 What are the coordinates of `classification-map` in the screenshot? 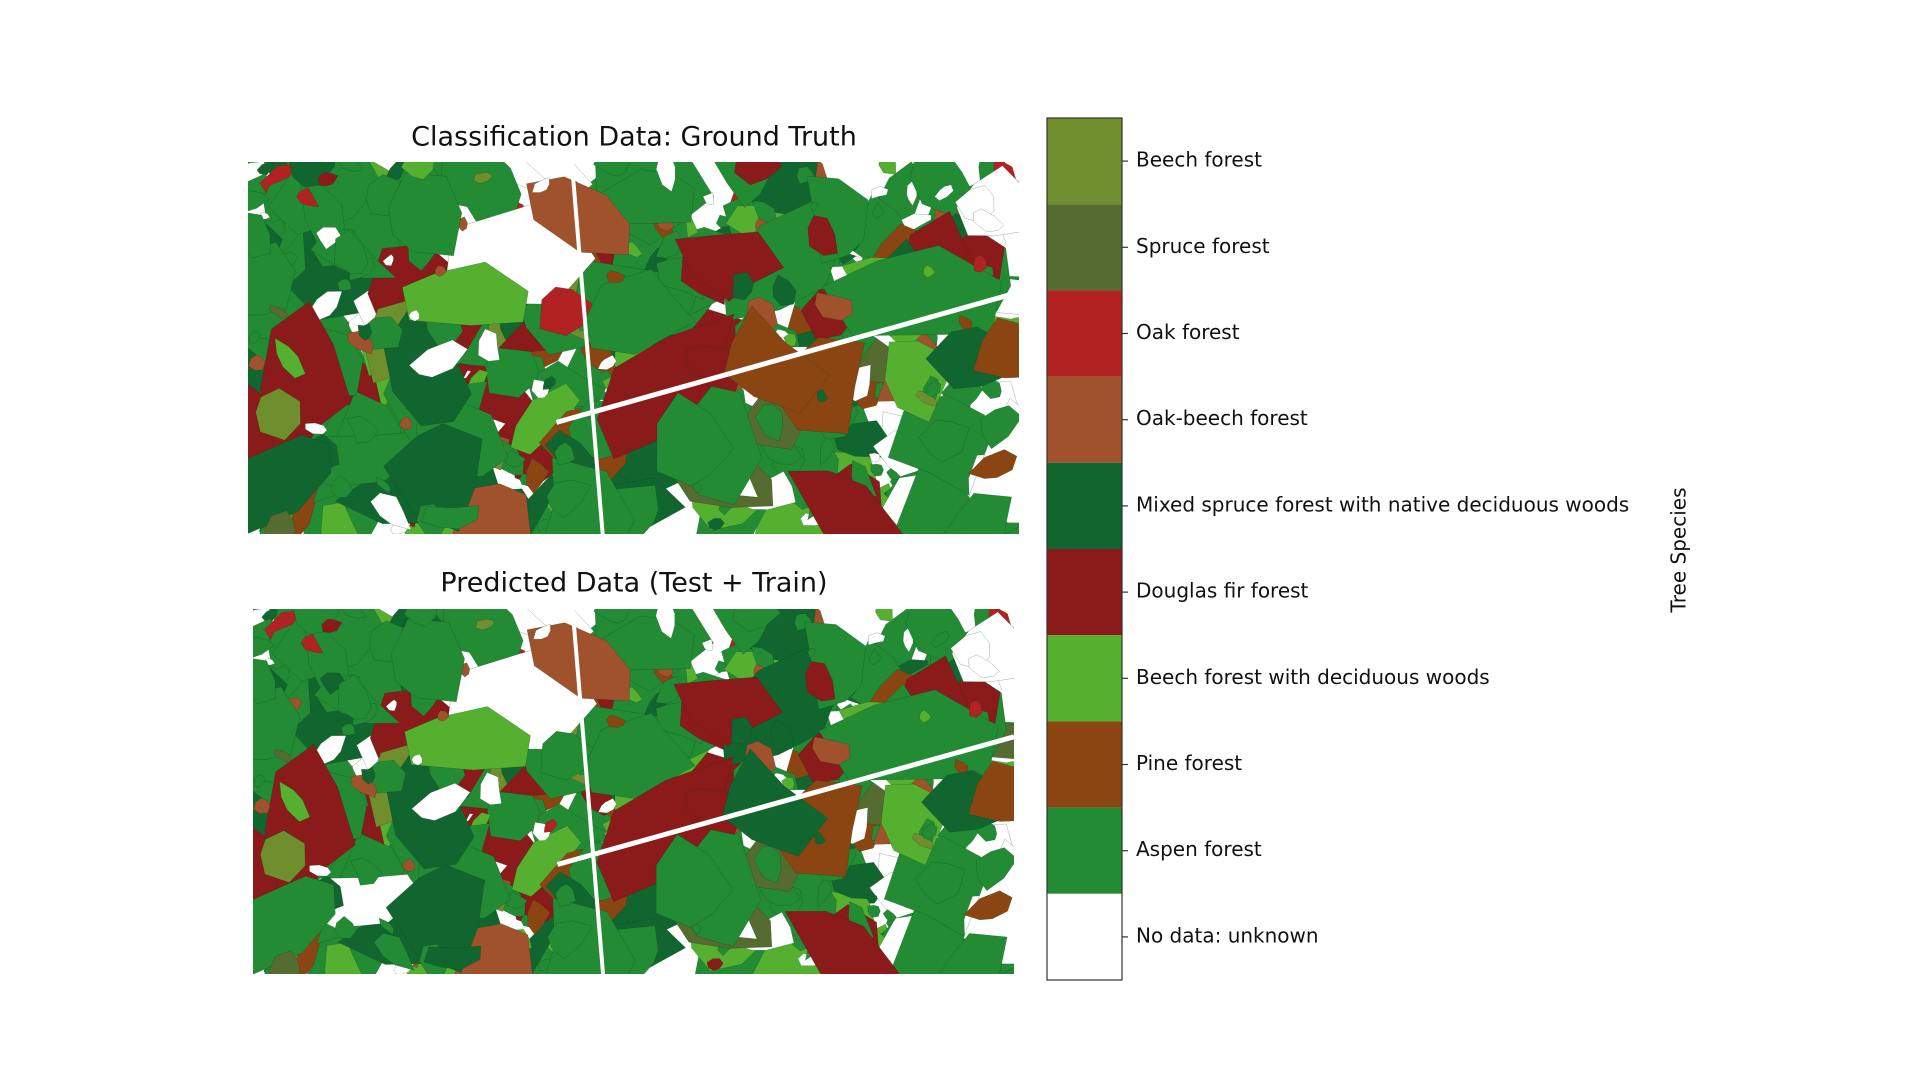 It's located at (633, 791).